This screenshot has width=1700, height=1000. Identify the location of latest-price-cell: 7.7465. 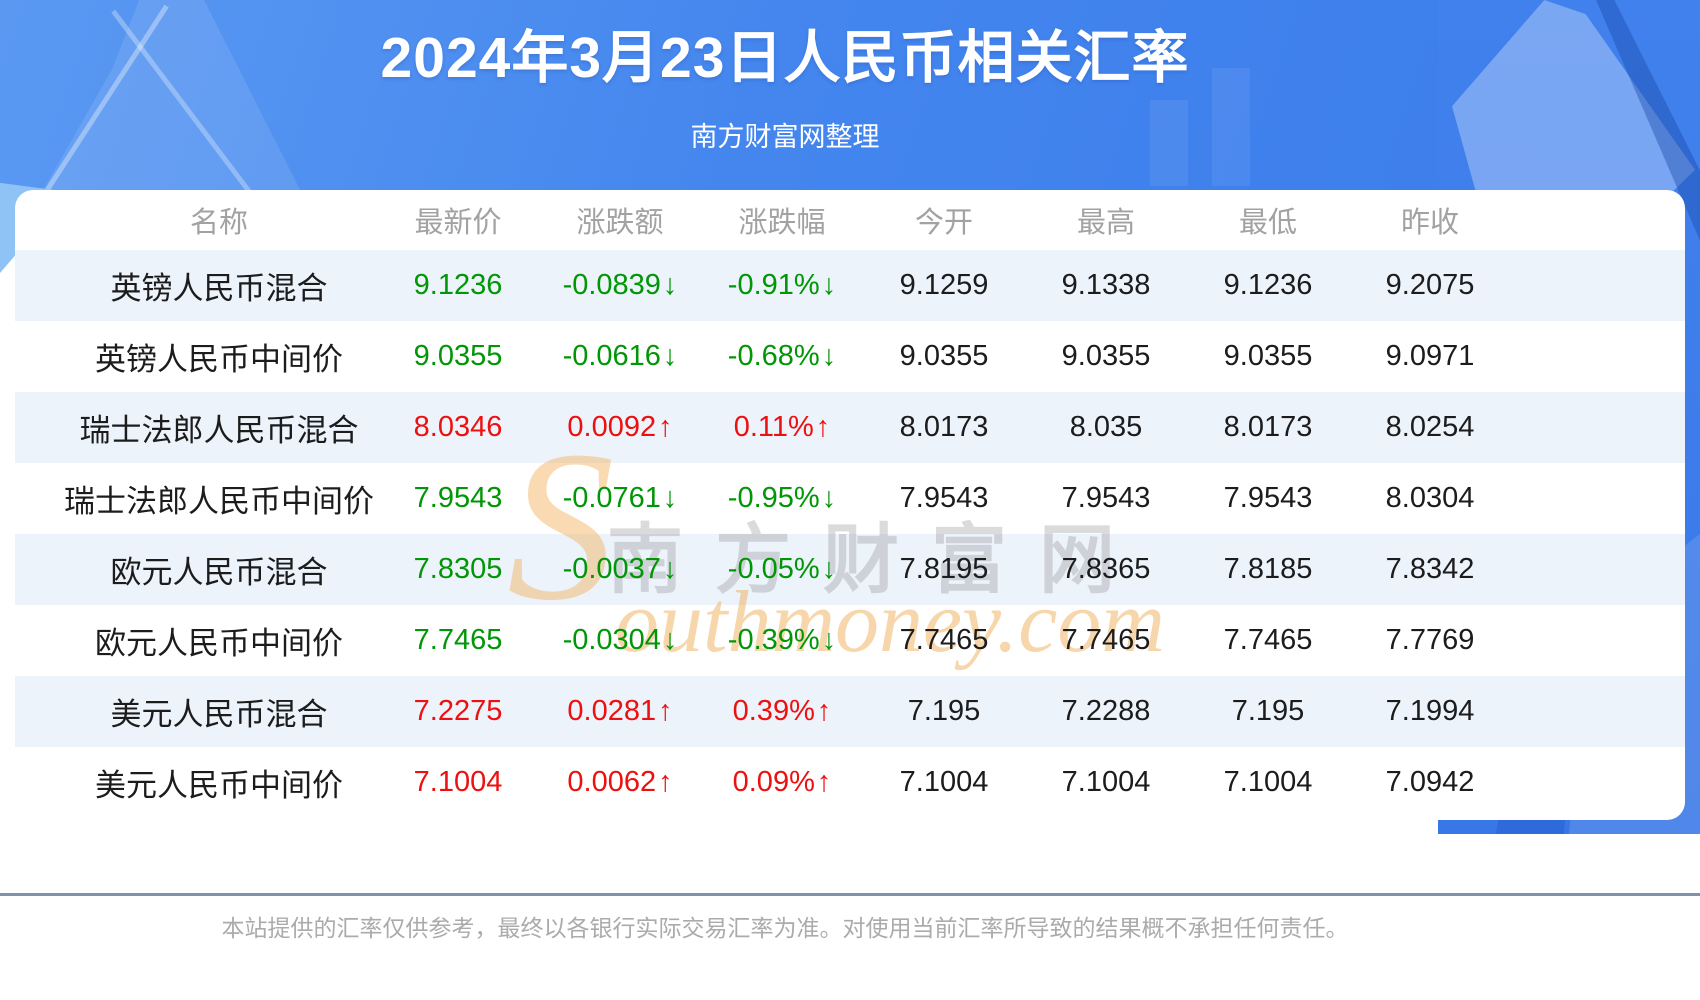
(458, 640).